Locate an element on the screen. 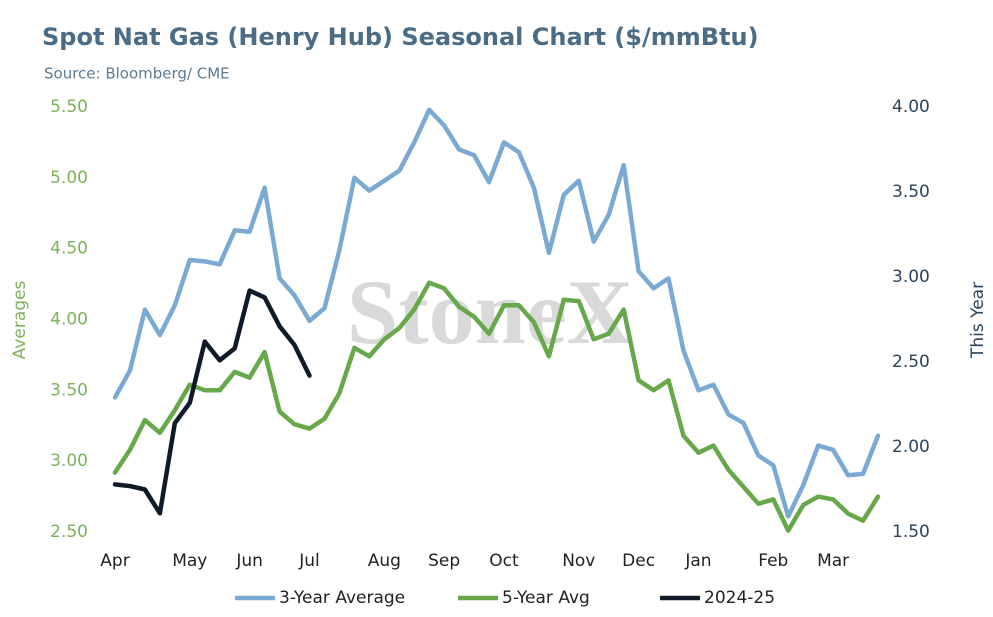  x-tick-label: Mar is located at coordinates (833, 561).